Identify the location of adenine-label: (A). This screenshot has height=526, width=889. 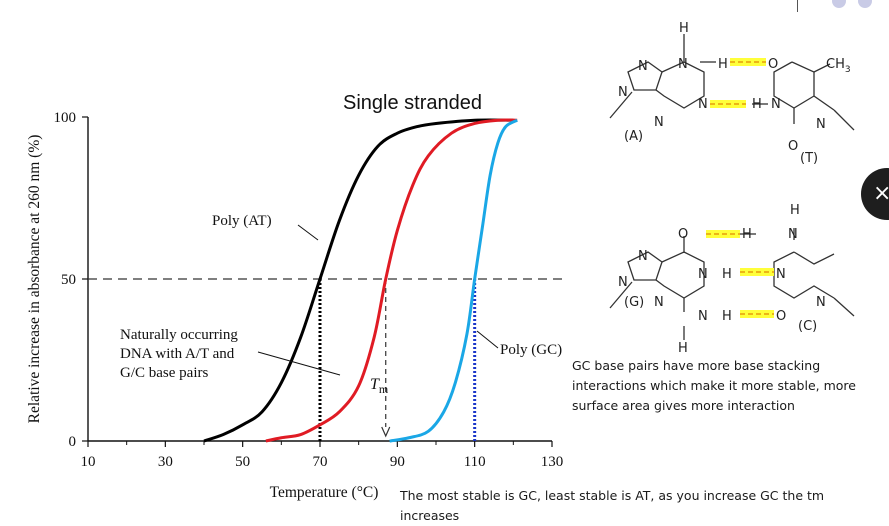
(633, 136).